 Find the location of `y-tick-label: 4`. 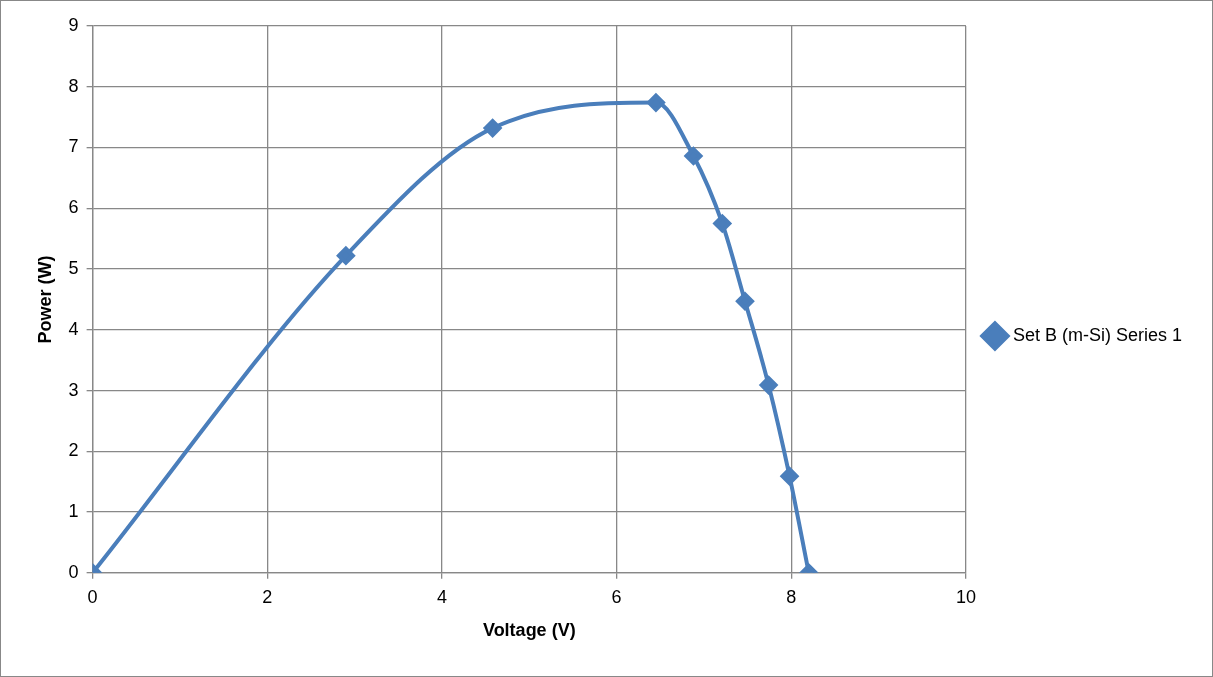

y-tick-label: 4 is located at coordinates (73, 328).